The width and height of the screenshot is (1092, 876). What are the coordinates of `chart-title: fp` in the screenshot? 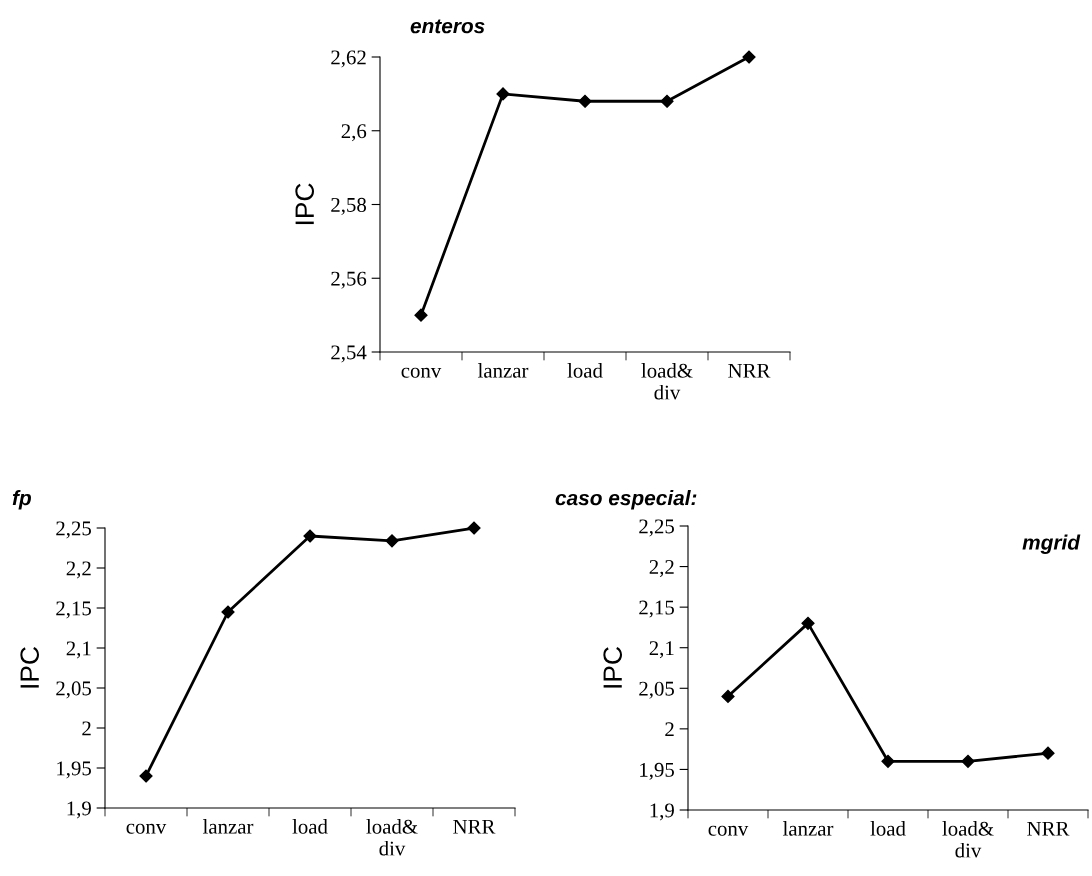 It's located at (21, 500).